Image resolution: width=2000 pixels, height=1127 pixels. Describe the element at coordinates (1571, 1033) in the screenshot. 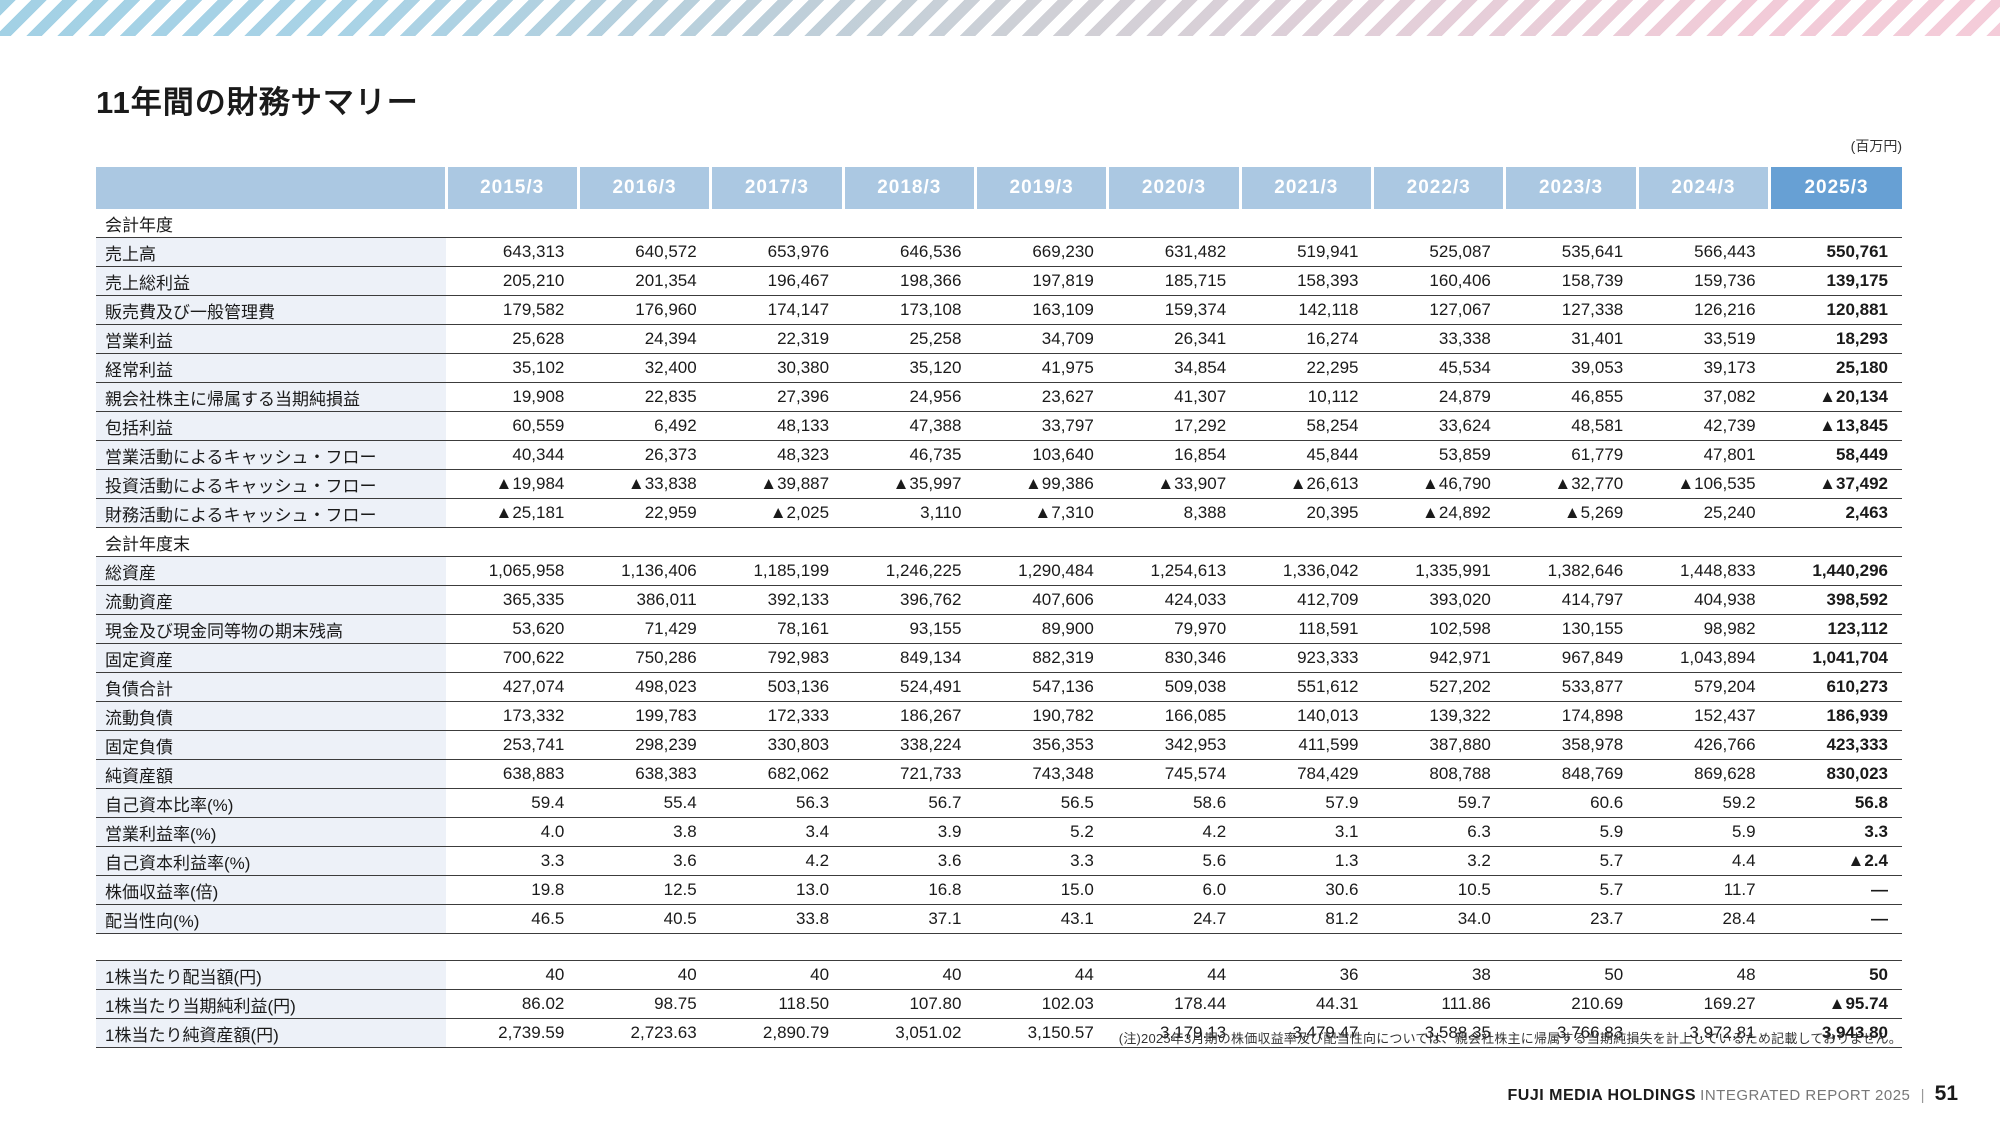

I see `value-cell: 3,766.83` at that location.